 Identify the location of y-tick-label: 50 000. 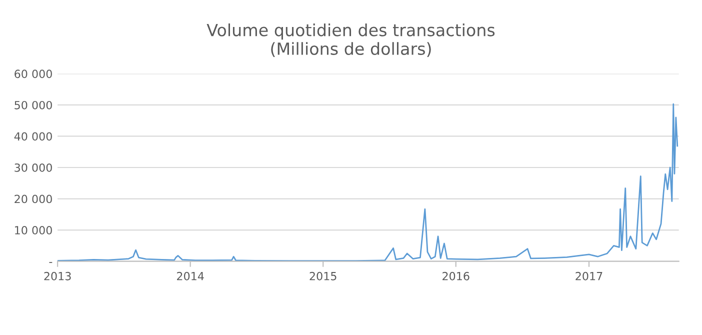
(33, 105).